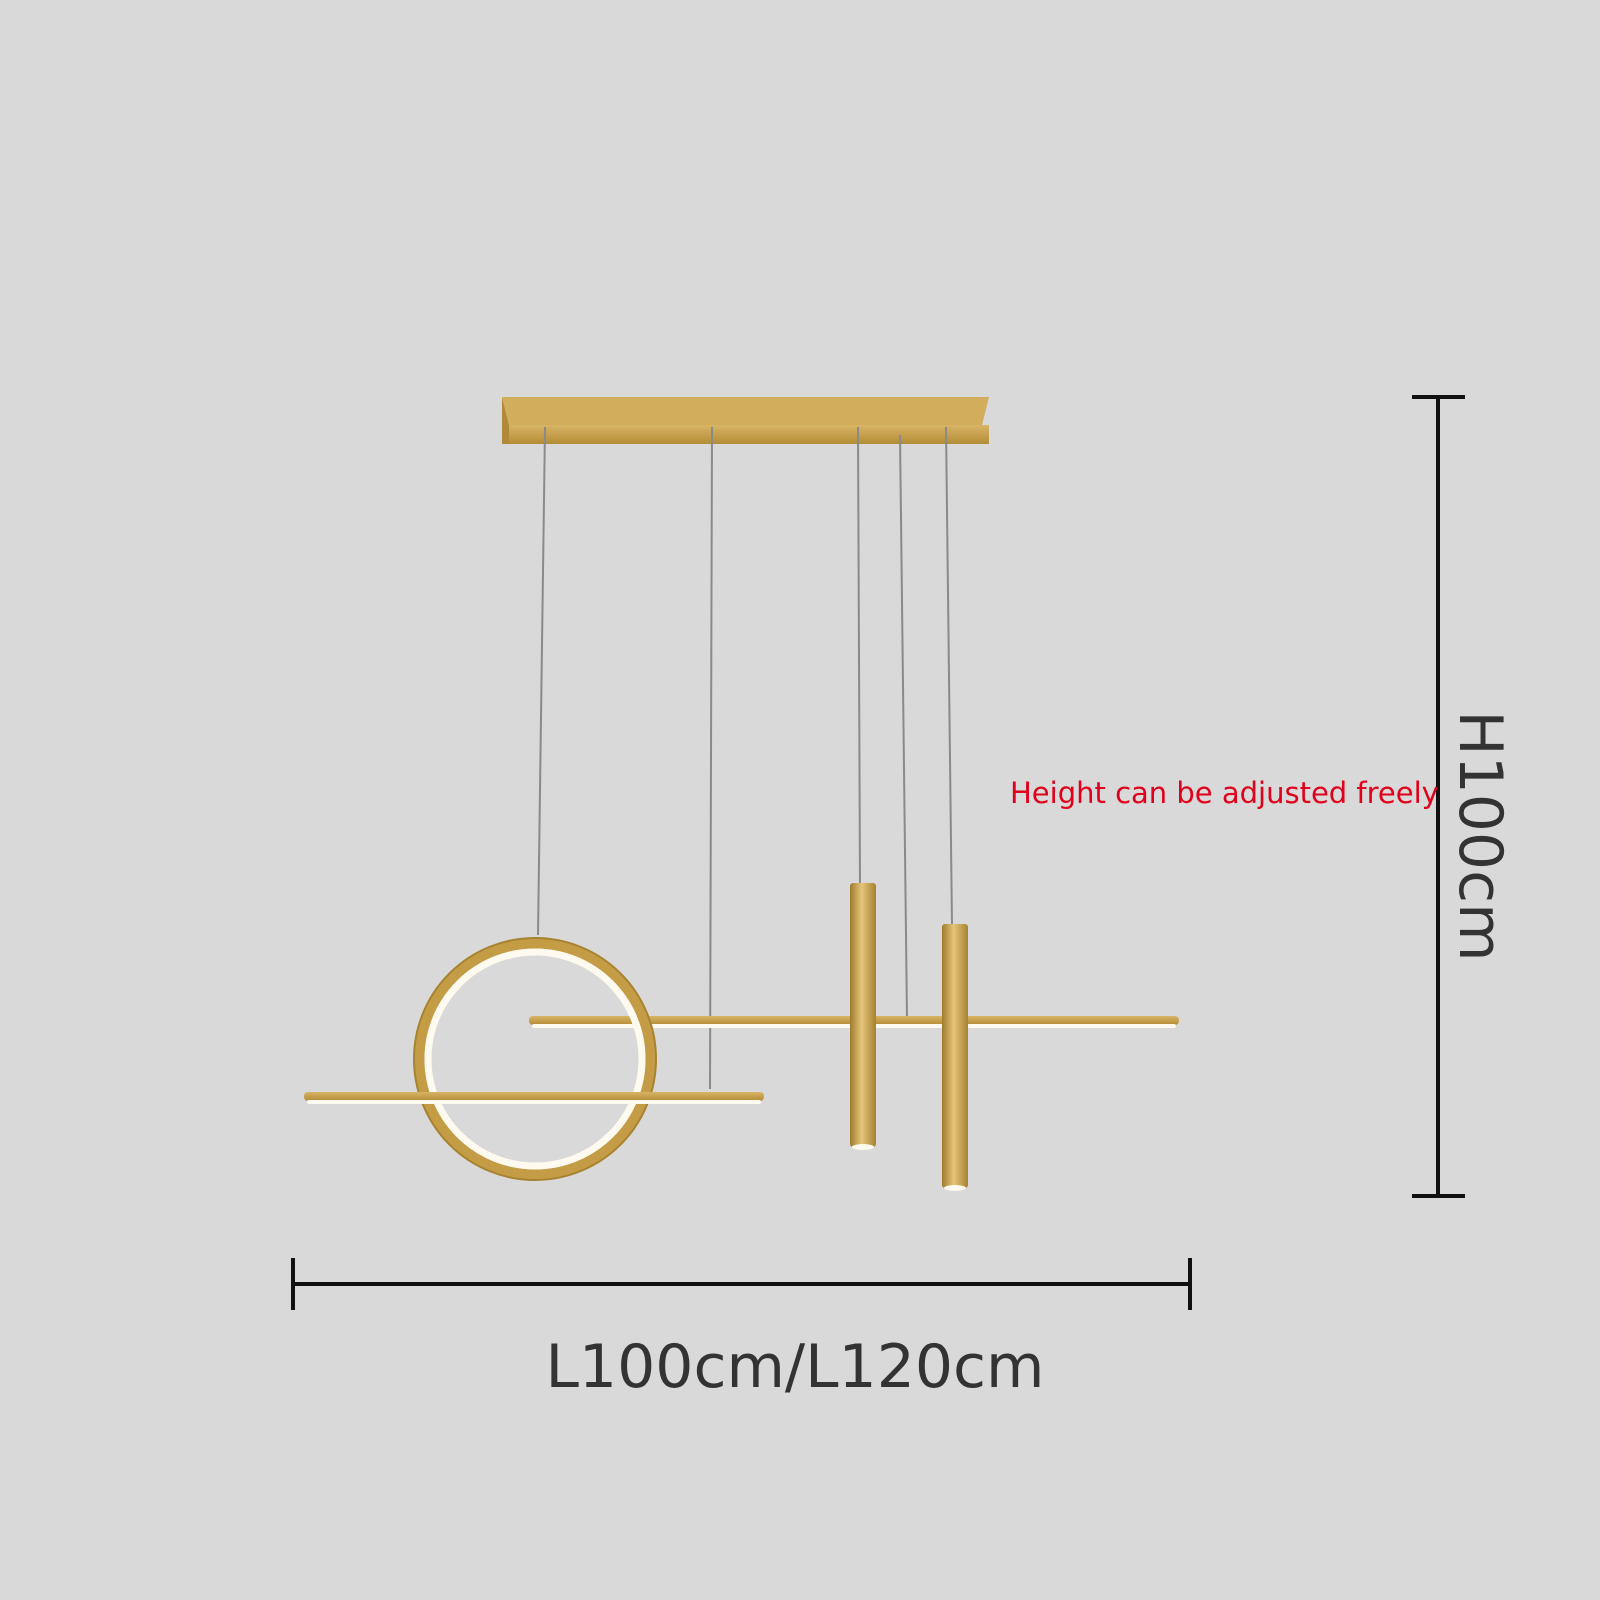 The height and width of the screenshot is (1600, 1600). I want to click on wire-tube-right, so click(949, 676).